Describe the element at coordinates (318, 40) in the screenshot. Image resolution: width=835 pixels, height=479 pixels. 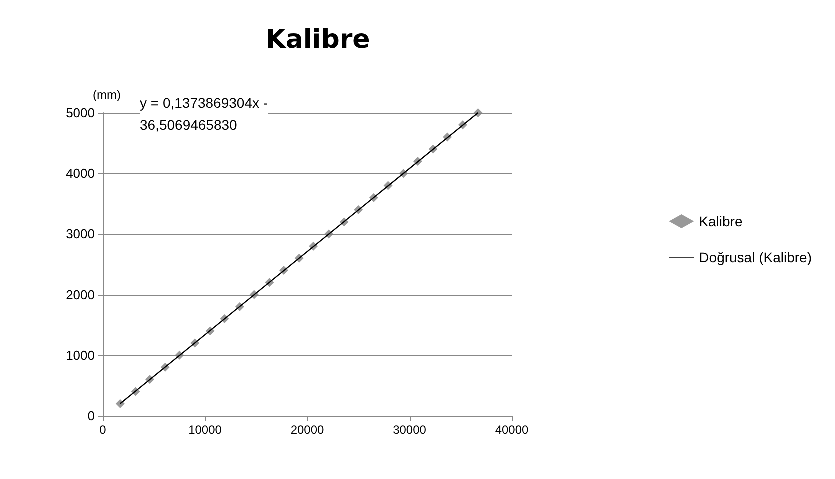
I see `chart-title: Kalibre` at that location.